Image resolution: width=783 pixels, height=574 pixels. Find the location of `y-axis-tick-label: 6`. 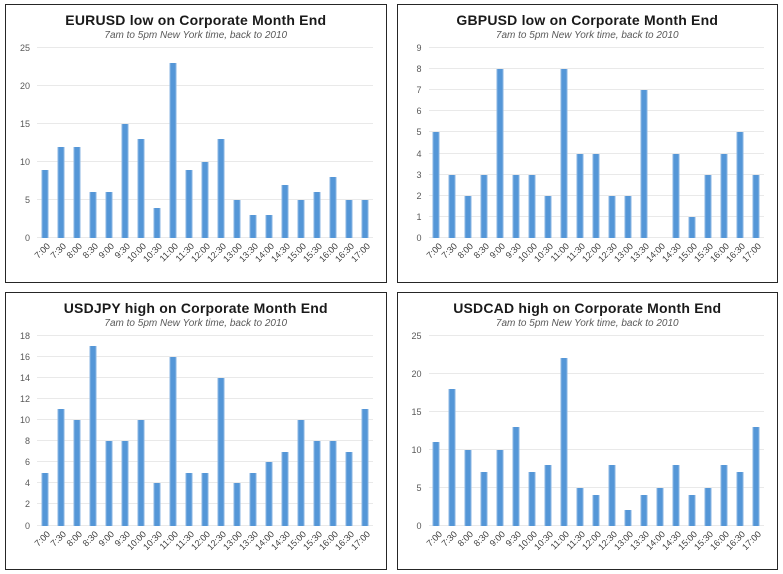

y-axis-tick-label: 6 is located at coordinates (419, 111).